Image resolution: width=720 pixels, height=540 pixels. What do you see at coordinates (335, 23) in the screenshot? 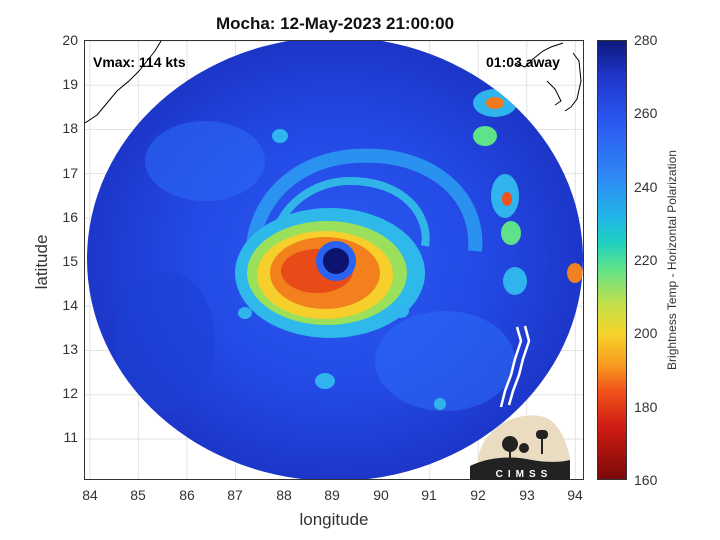
I see `chart-title: Mocha: 12-May-2023 21:00:00` at bounding box center [335, 23].